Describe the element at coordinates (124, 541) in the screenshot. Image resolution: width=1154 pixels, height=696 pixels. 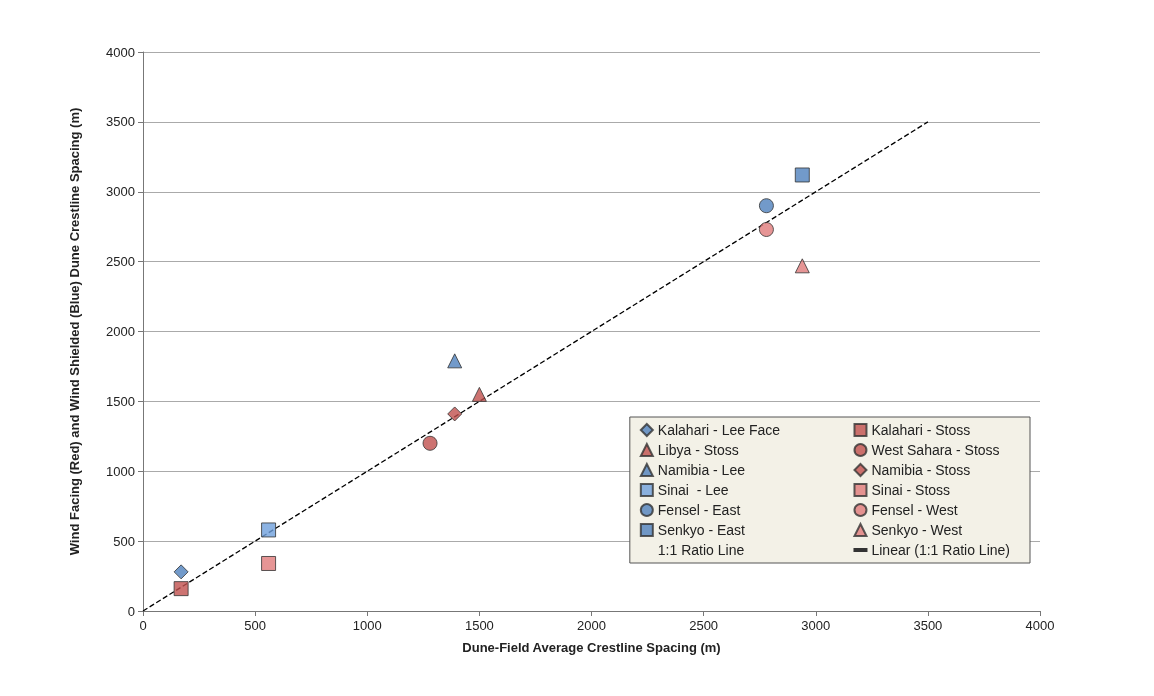
I see `y-tick-label: 500` at that location.